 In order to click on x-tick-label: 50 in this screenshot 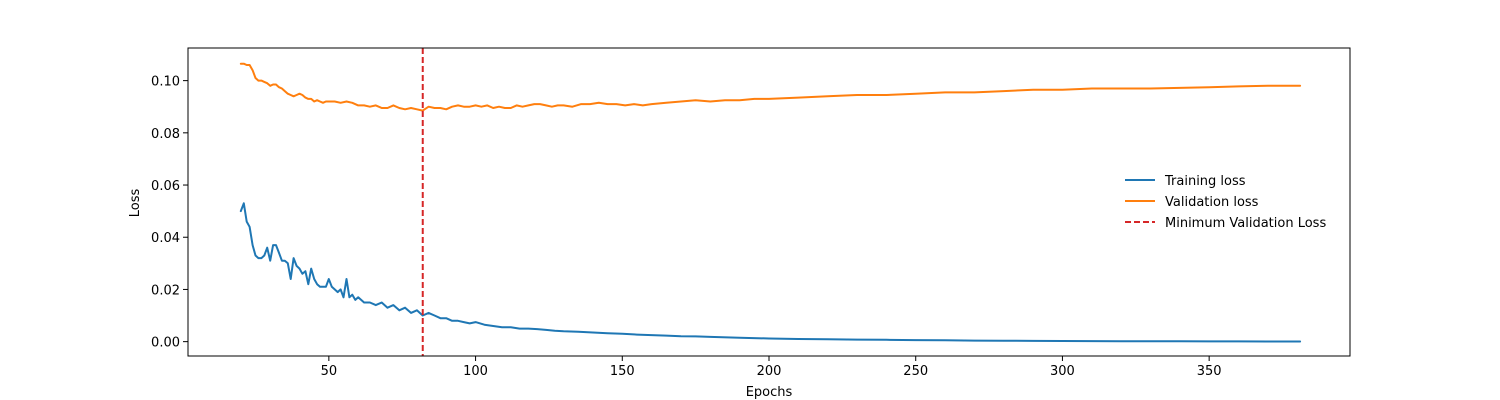, I will do `click(329, 371)`.